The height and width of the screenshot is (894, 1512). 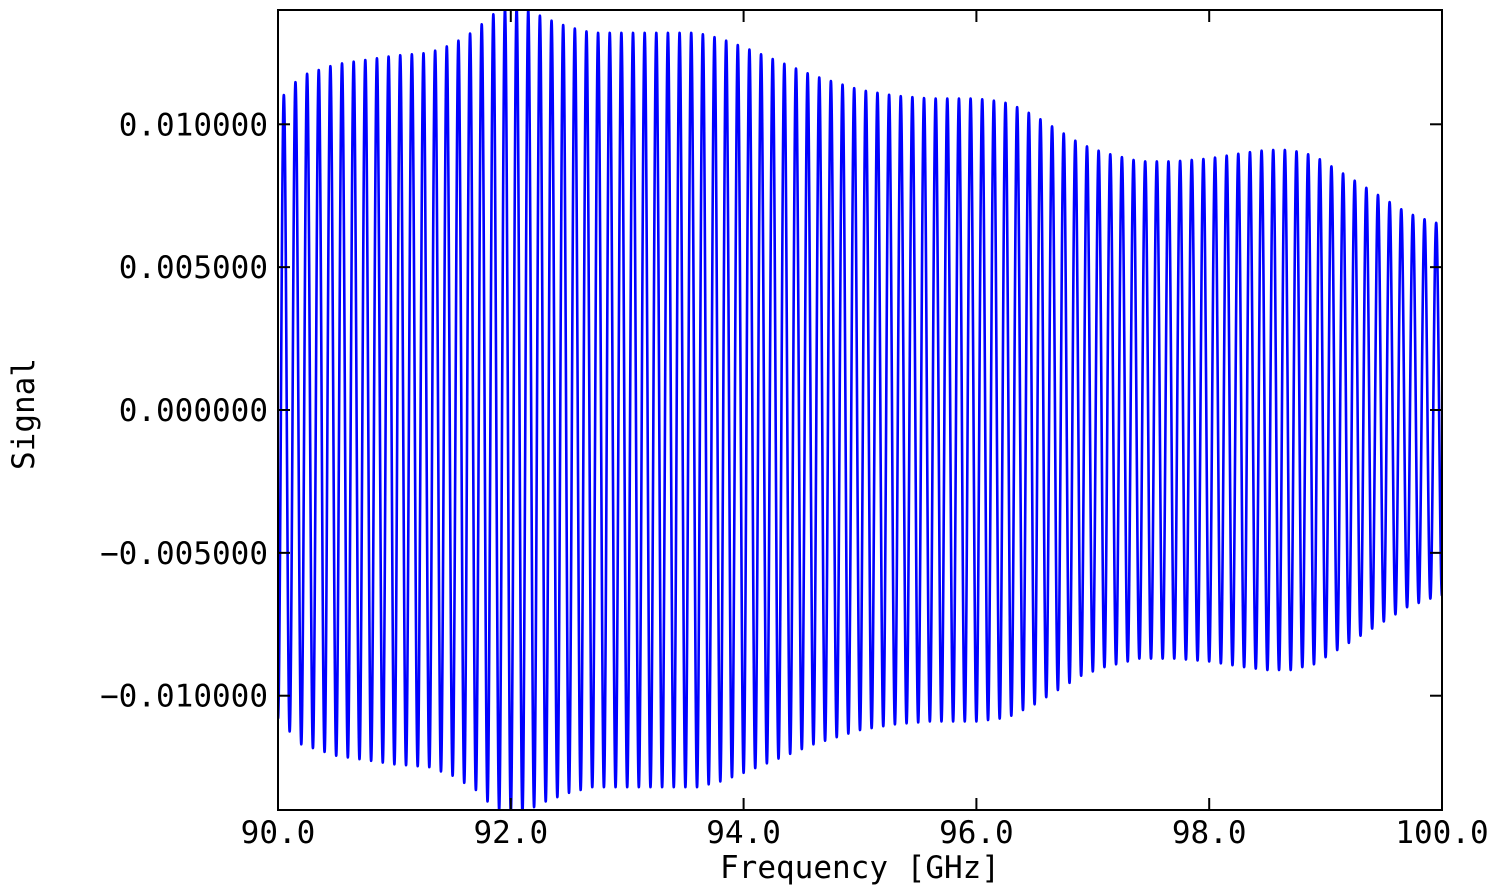 What do you see at coordinates (24, 414) in the screenshot?
I see `y-axis-label: Signal` at bounding box center [24, 414].